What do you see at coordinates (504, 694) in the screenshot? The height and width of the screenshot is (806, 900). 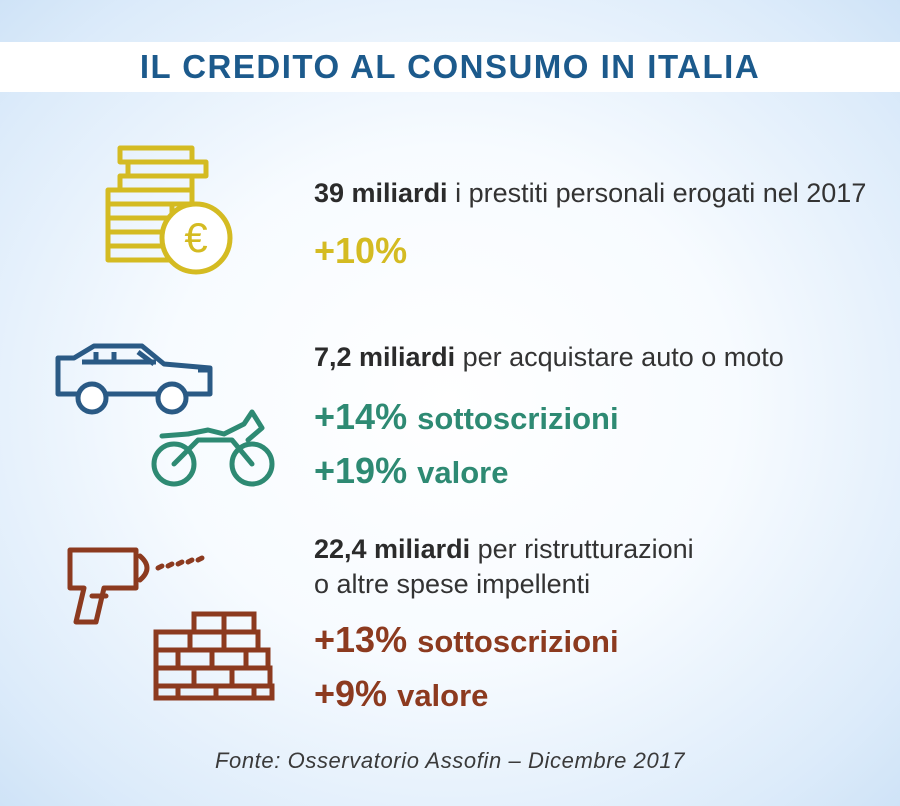 I see `renovations-value-stat: +9% valore` at bounding box center [504, 694].